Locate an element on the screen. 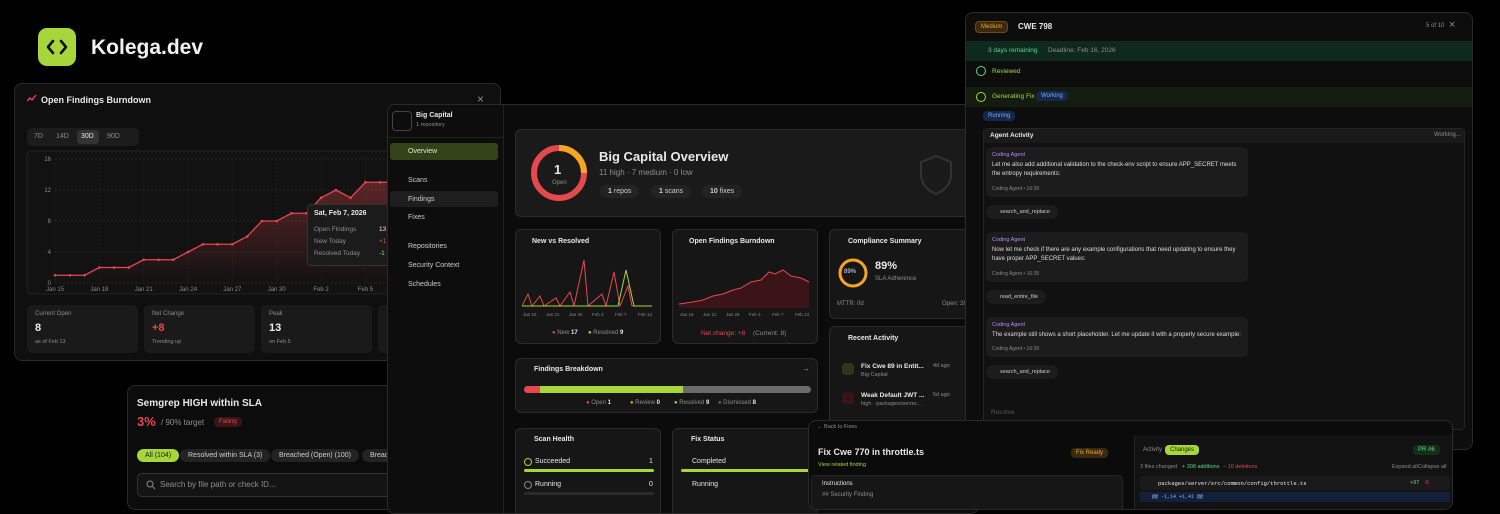 This screenshot has width=1500, height=514. agent-title: Agent Activity is located at coordinates (1012, 135).